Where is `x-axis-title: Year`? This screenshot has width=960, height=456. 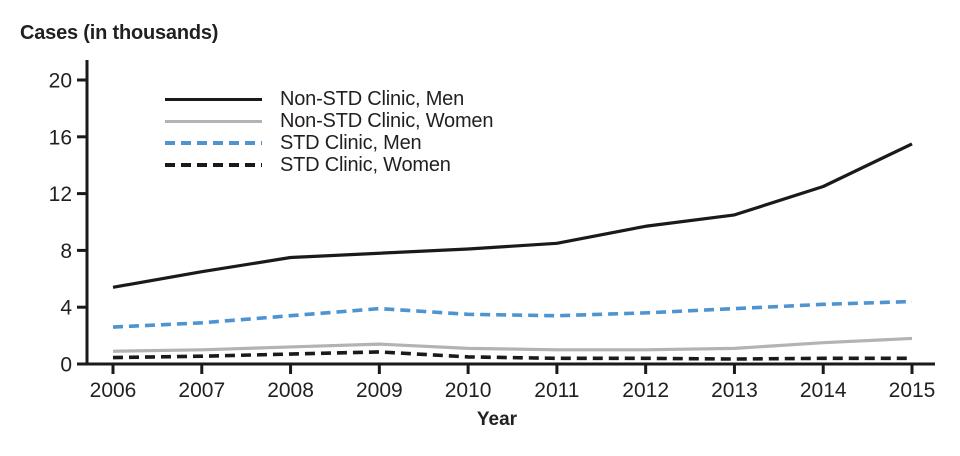 x-axis-title: Year is located at coordinates (497, 419).